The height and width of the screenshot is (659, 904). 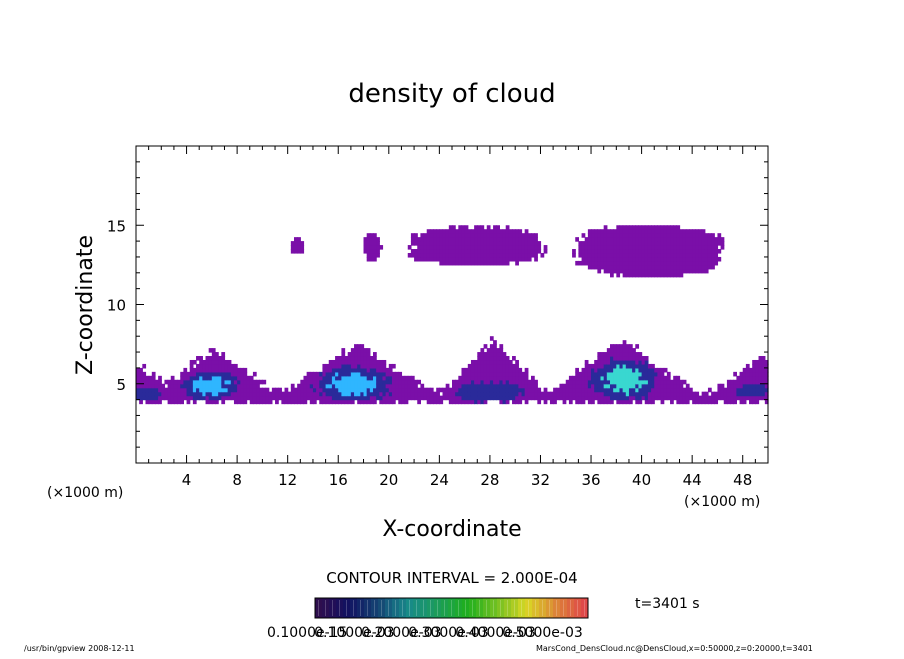 What do you see at coordinates (452, 608) in the screenshot?
I see `colorbar` at bounding box center [452, 608].